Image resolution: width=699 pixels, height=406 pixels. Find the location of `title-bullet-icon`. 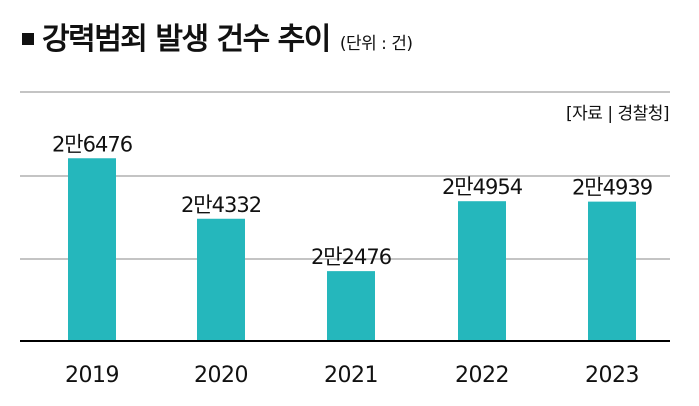

title-bullet-icon is located at coordinates (28, 39).